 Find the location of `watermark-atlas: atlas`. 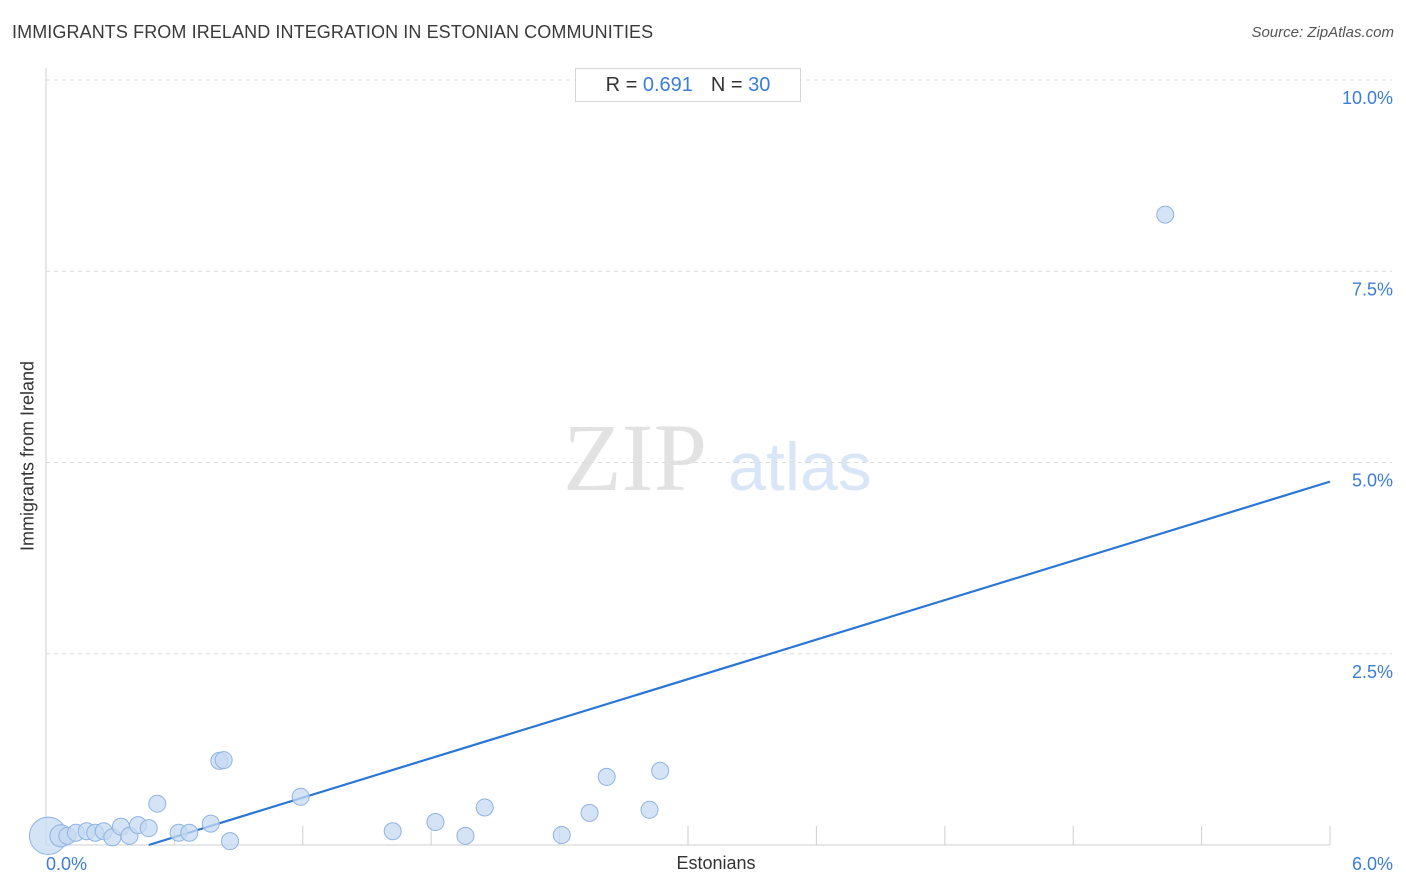

watermark-atlas: atlas is located at coordinates (800, 467).